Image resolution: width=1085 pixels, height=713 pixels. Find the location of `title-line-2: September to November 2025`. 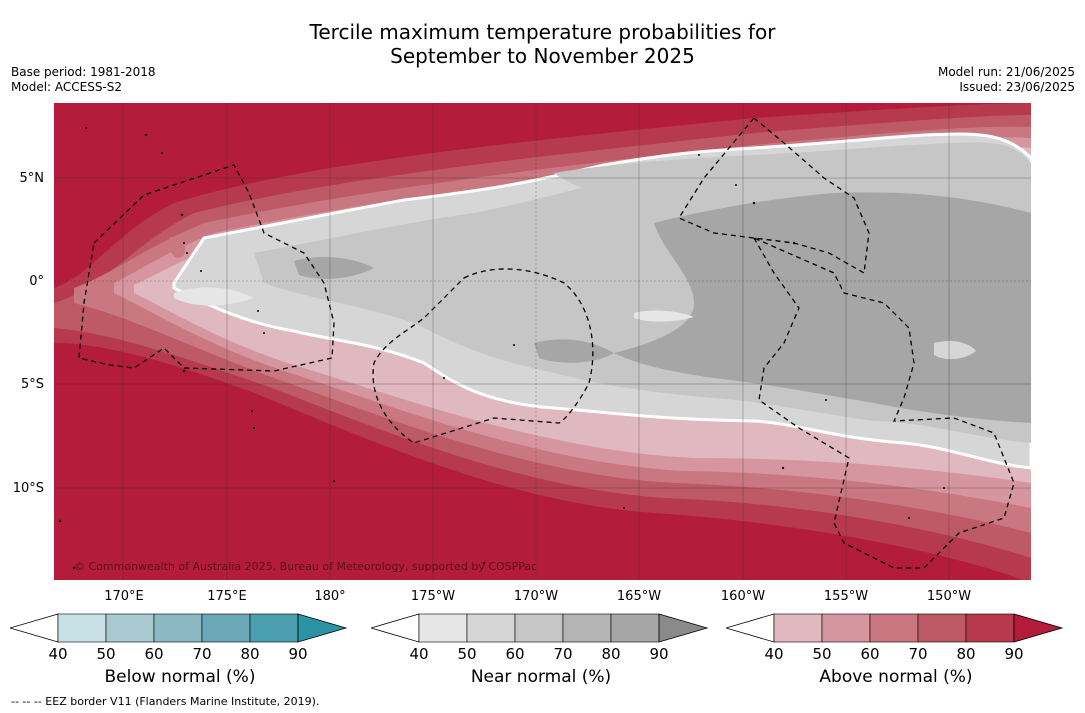

title-line-2: September to November 2025 is located at coordinates (542, 56).